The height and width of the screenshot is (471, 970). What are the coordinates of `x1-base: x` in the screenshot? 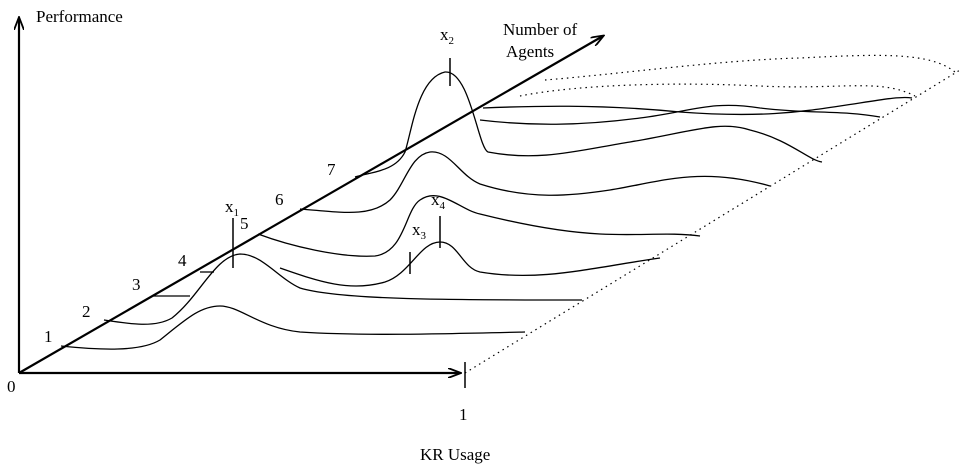 It's located at (229, 206).